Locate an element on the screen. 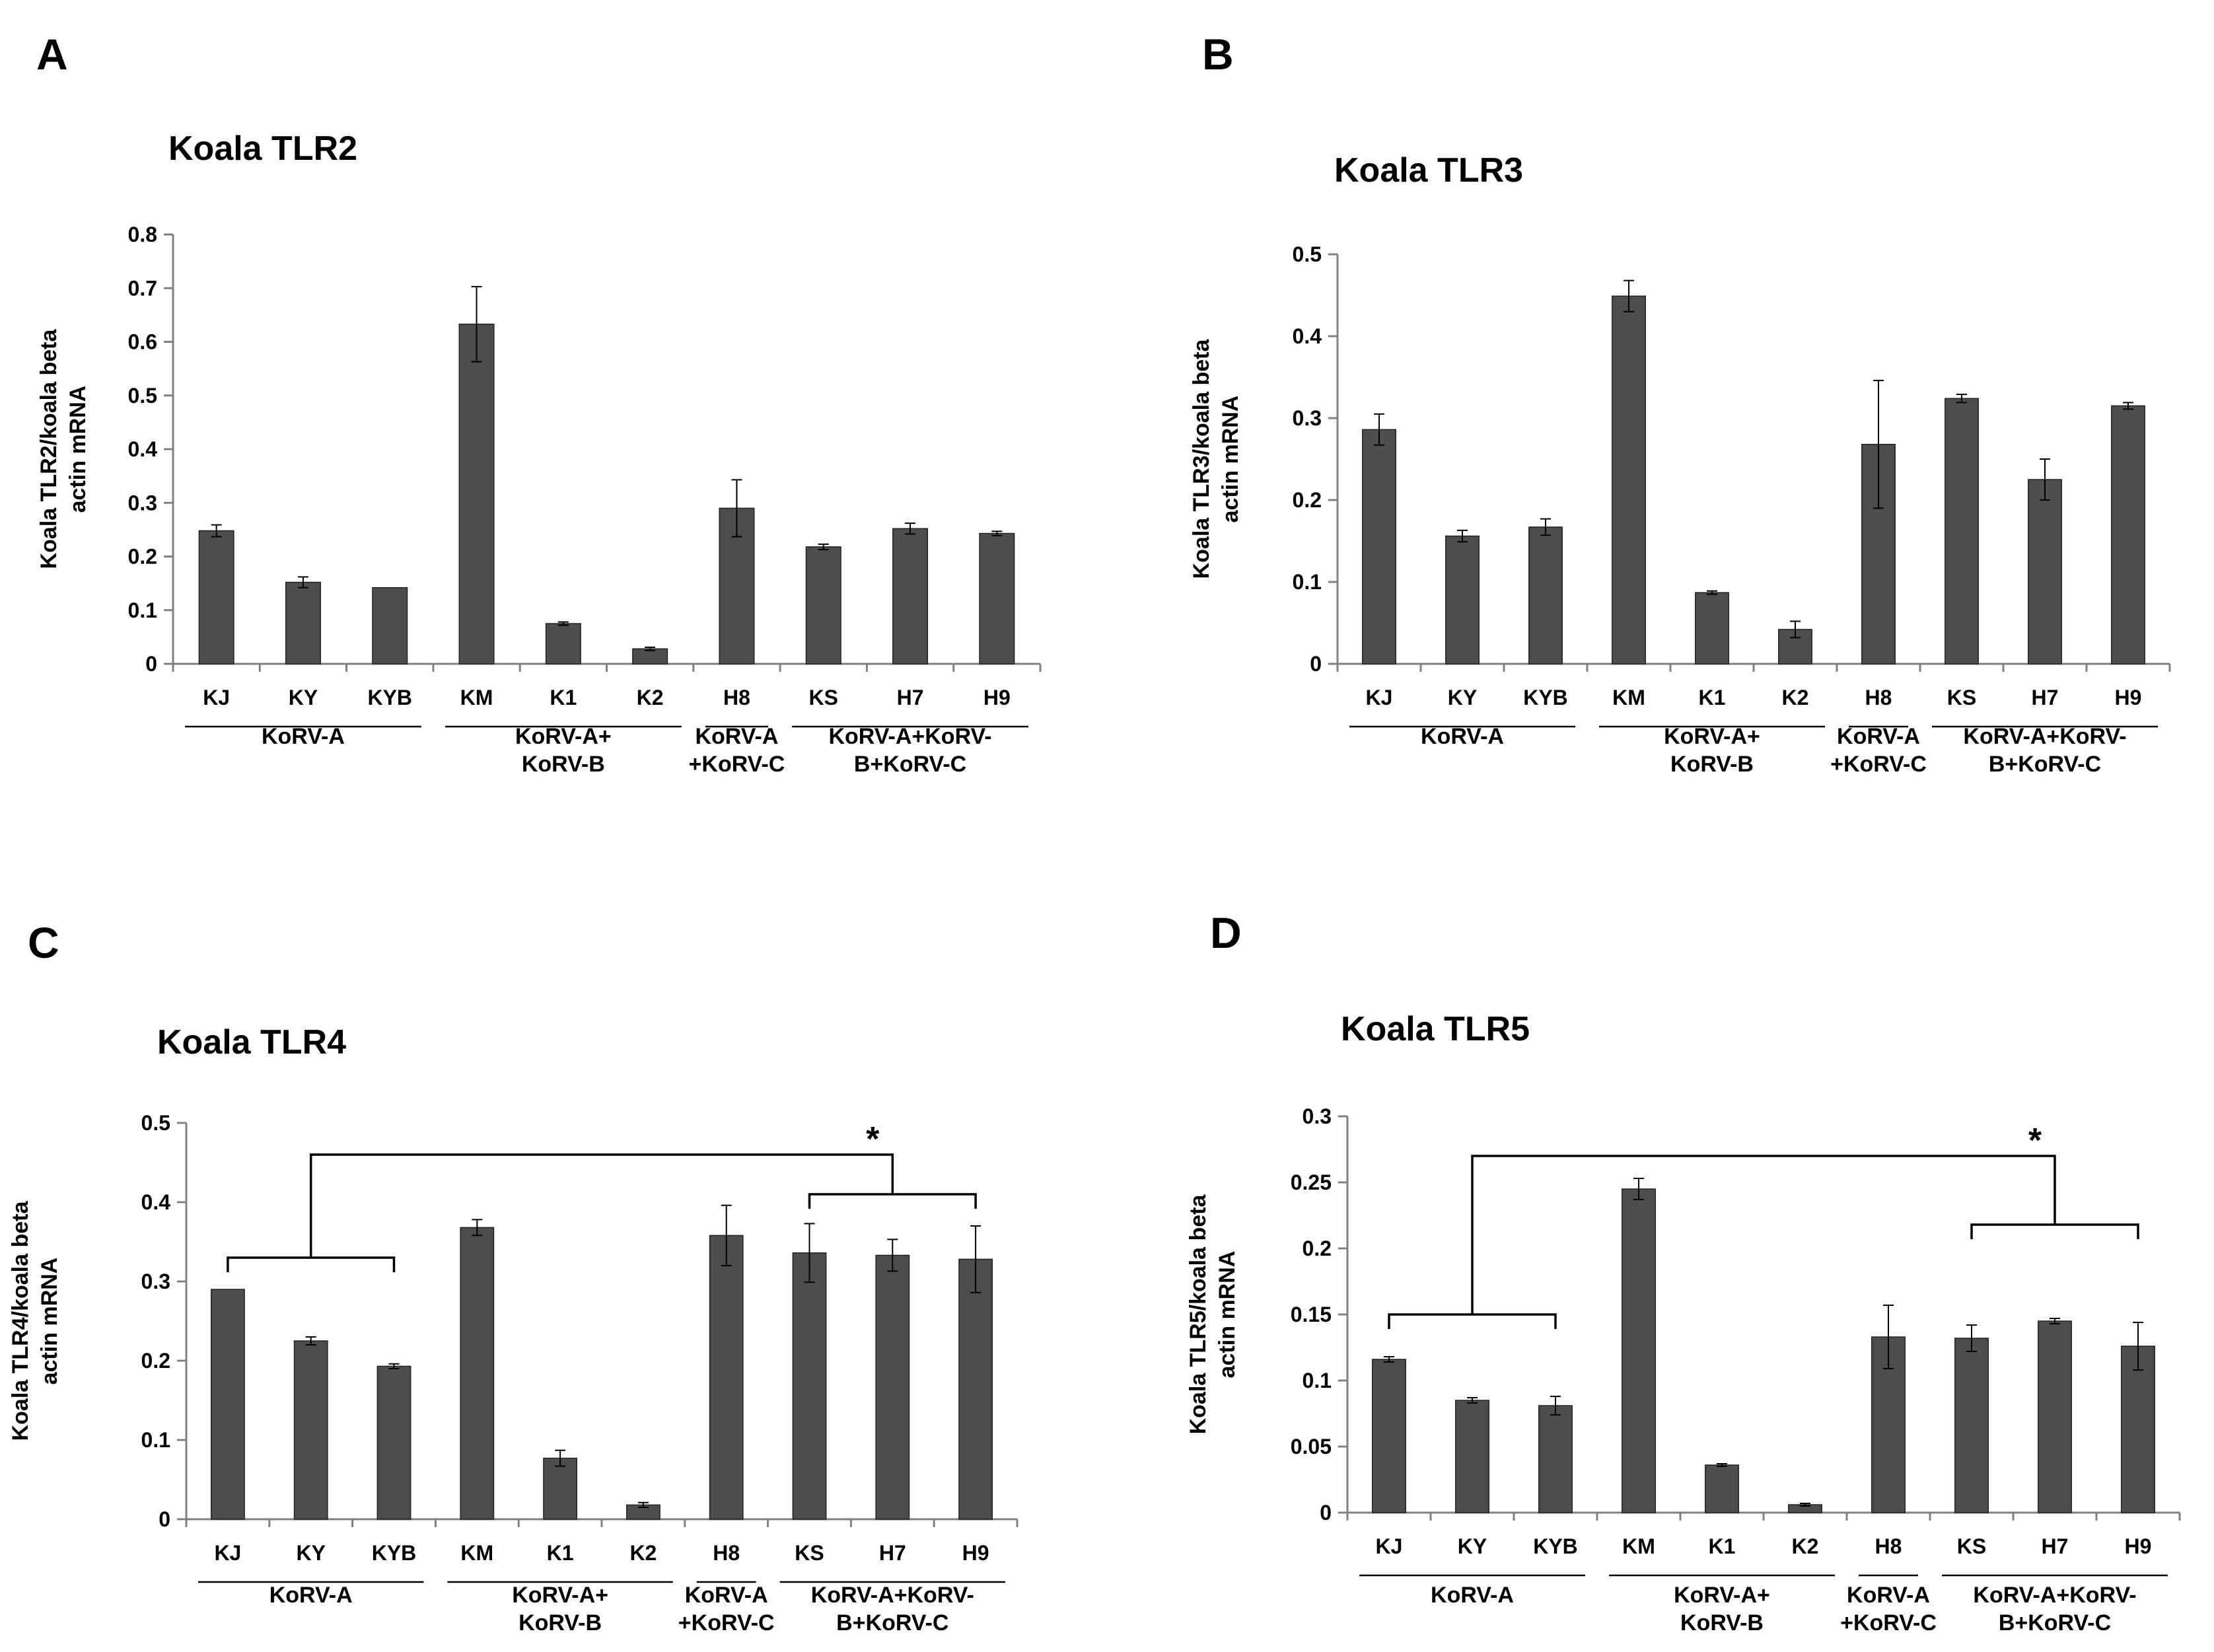  y-axis-label: Koala TLR5/koala beta is located at coordinates (1198, 1314).